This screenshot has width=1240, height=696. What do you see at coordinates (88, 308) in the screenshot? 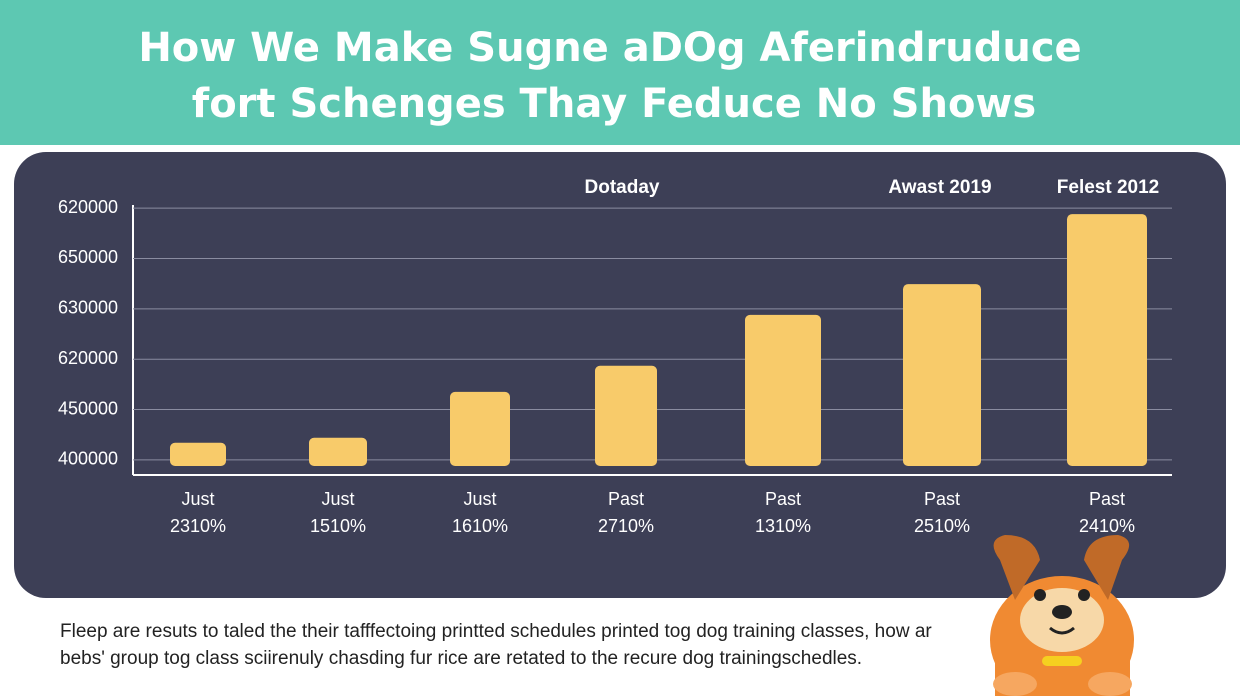
I see `y-tick-label: 630000` at bounding box center [88, 308].